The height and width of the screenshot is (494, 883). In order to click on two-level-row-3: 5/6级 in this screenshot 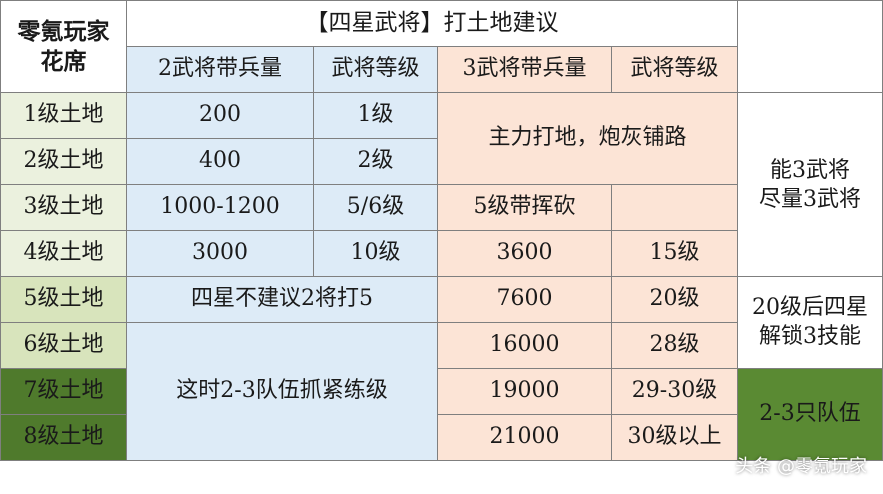, I will do `click(376, 208)`.